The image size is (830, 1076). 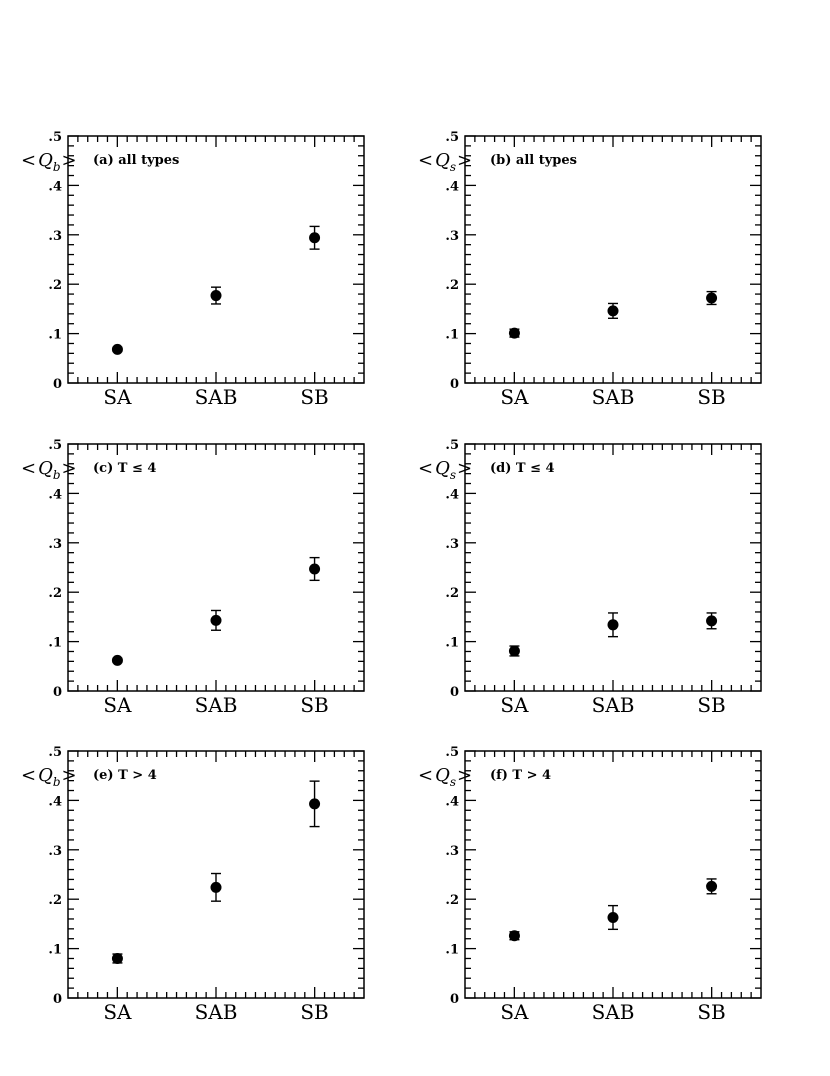 What do you see at coordinates (193, 577) in the screenshot?
I see `panel-c: 0 .1 .2 .3 .4 .5 SA SAB SB < Qb> (c) T ≤ 4` at bounding box center [193, 577].